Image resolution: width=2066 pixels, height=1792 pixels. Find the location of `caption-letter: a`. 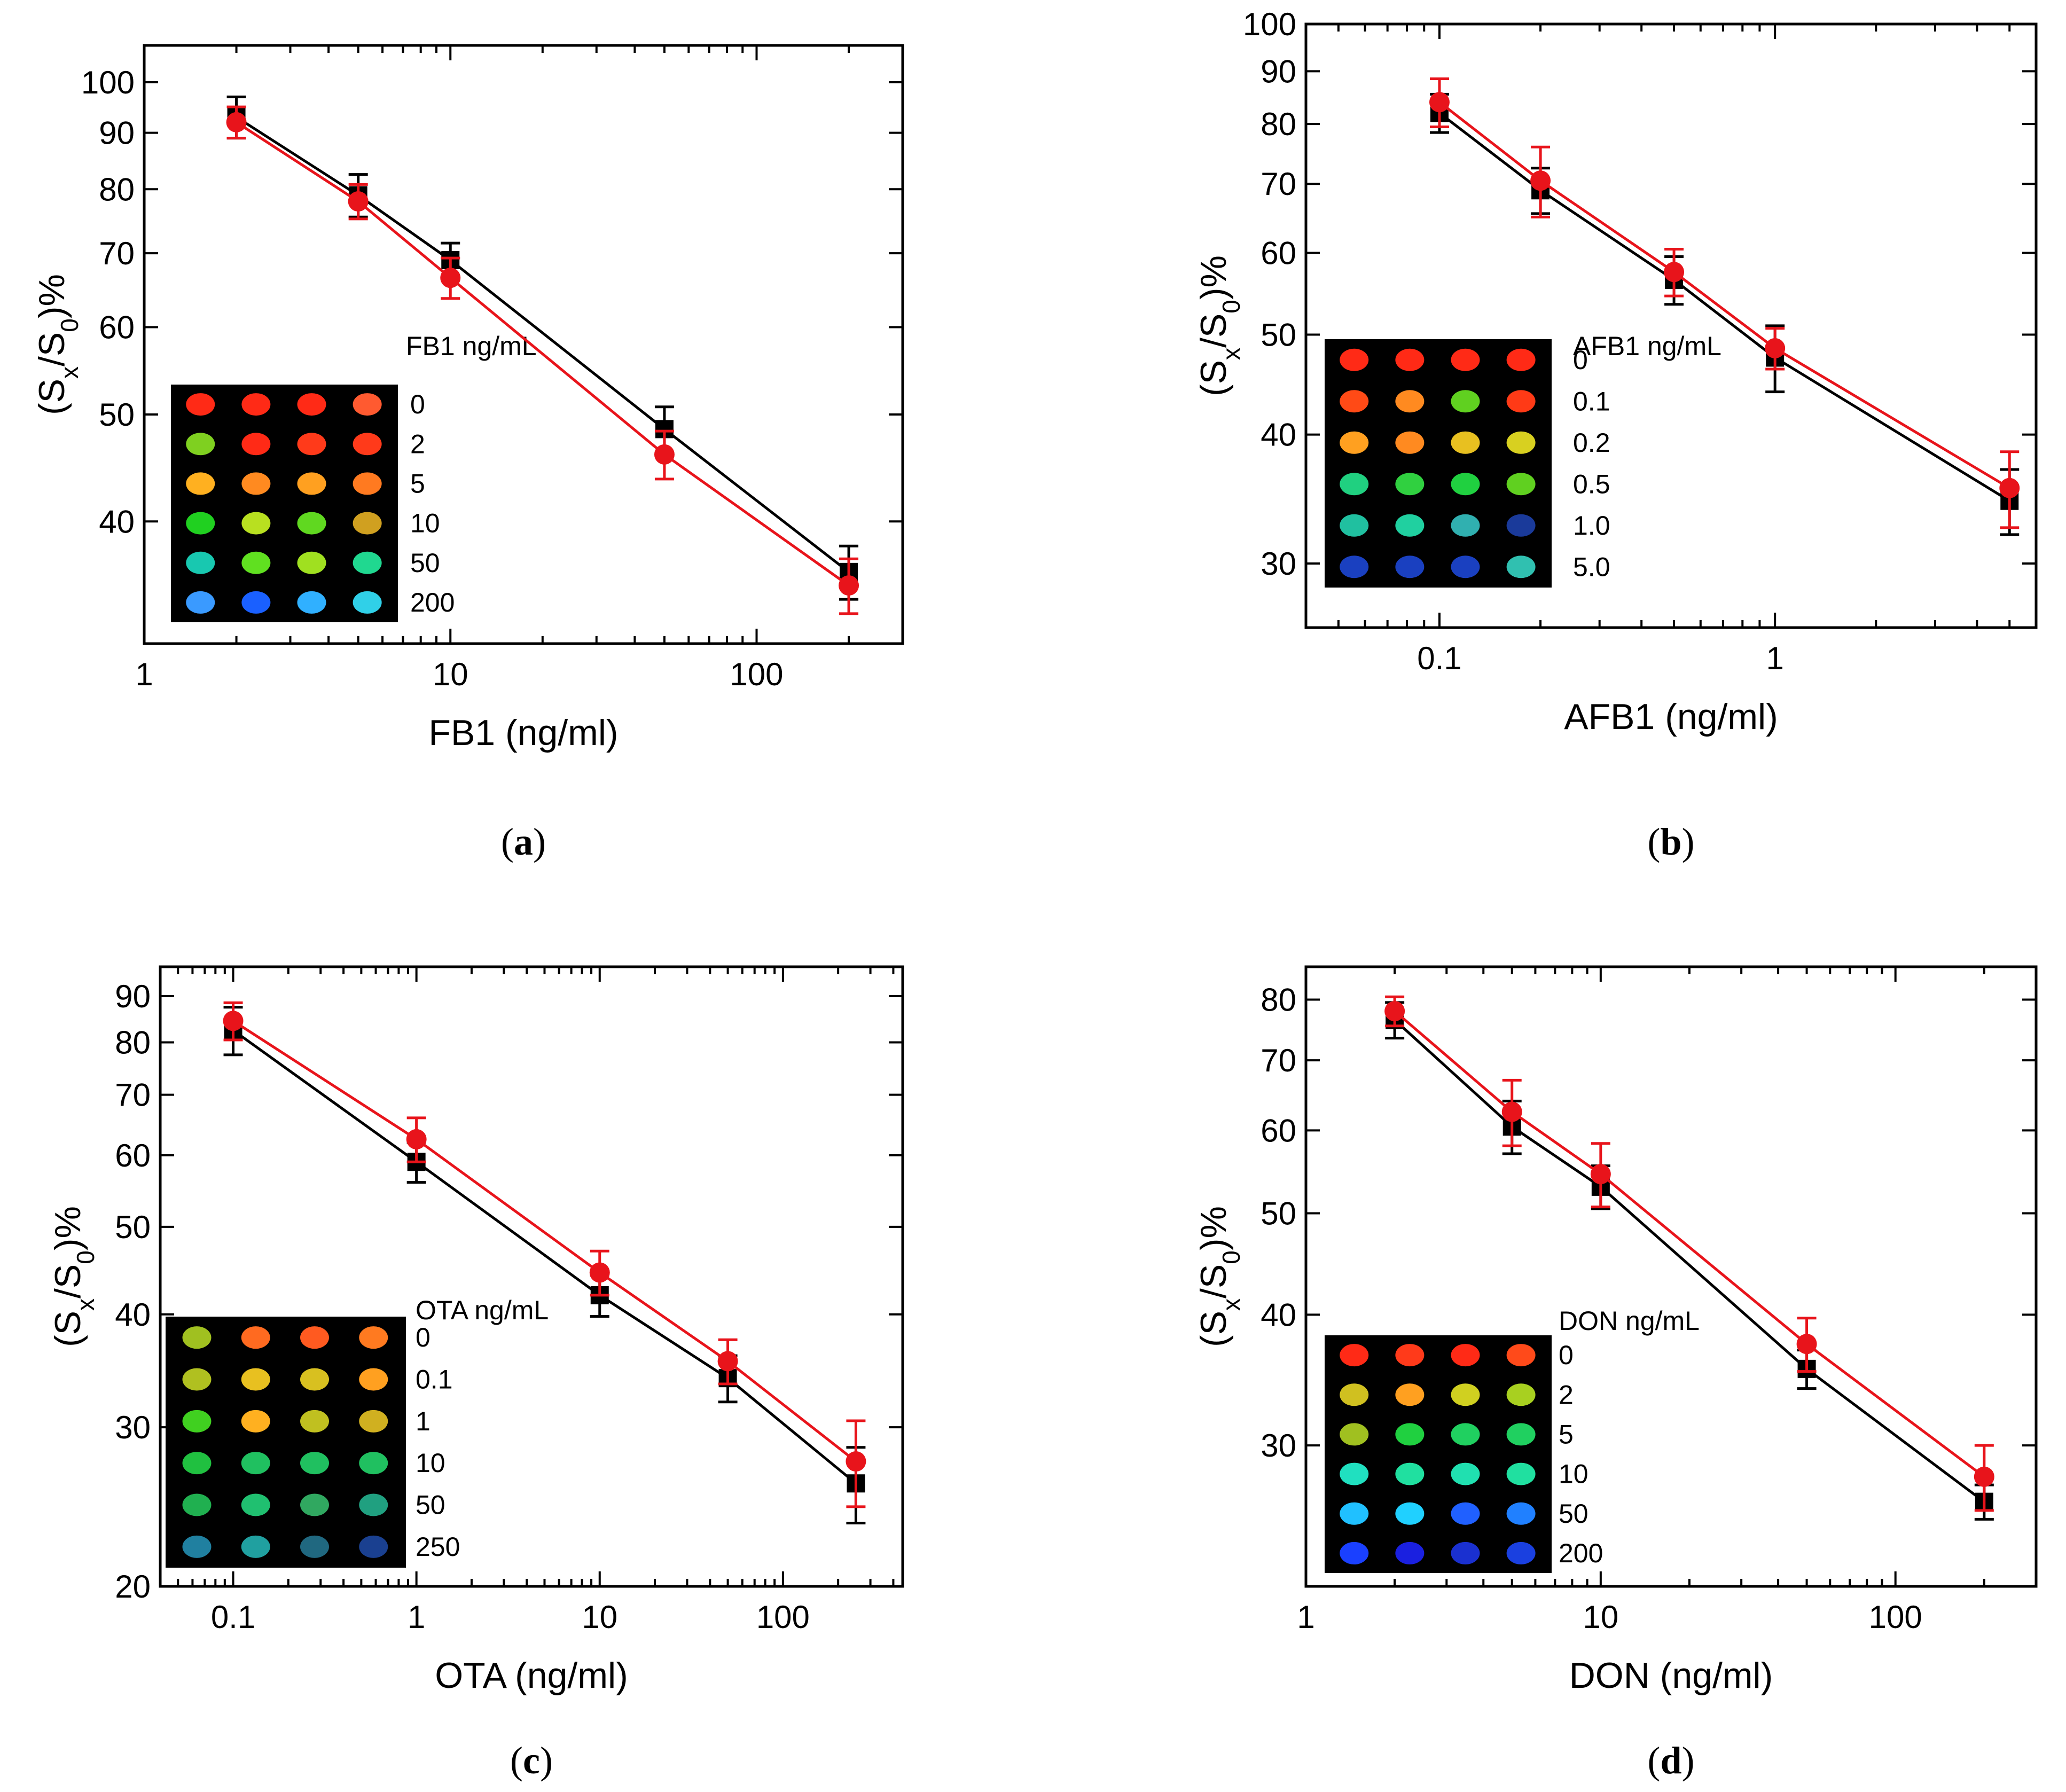

caption-letter: a is located at coordinates (524, 841).